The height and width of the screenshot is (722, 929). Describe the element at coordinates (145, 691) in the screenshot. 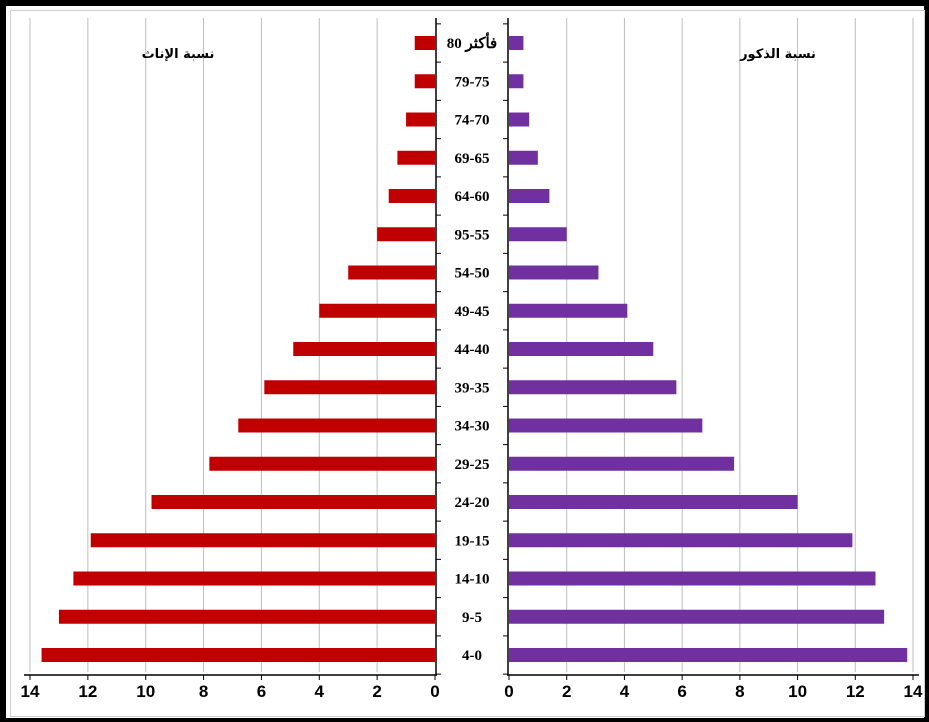

I see `female-x-tick-label: 10` at that location.